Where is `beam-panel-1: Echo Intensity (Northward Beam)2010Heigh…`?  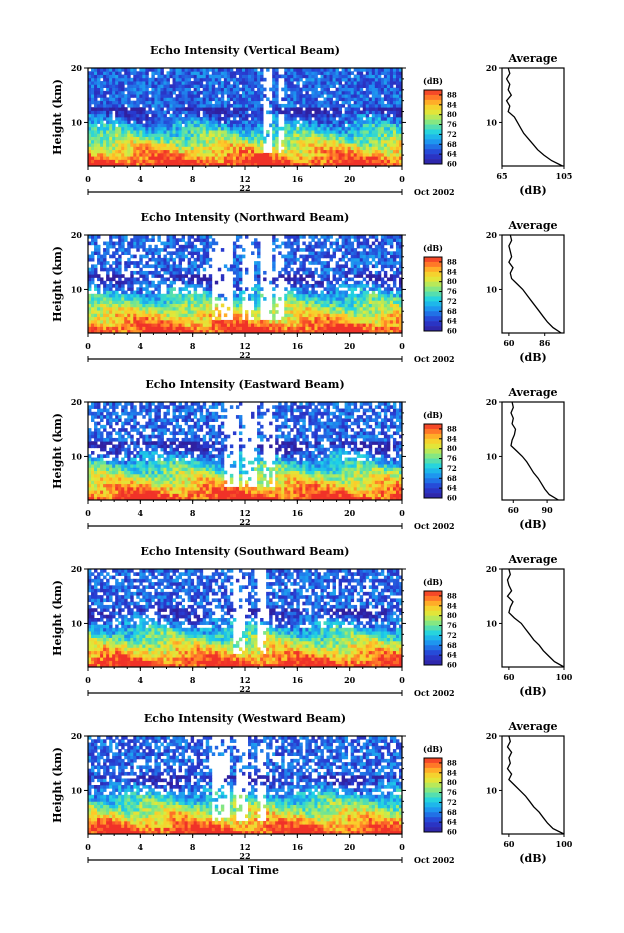 beam-panel-1: Echo Intensity (Northward Beam)2010Heigh… is located at coordinates (307, 287).